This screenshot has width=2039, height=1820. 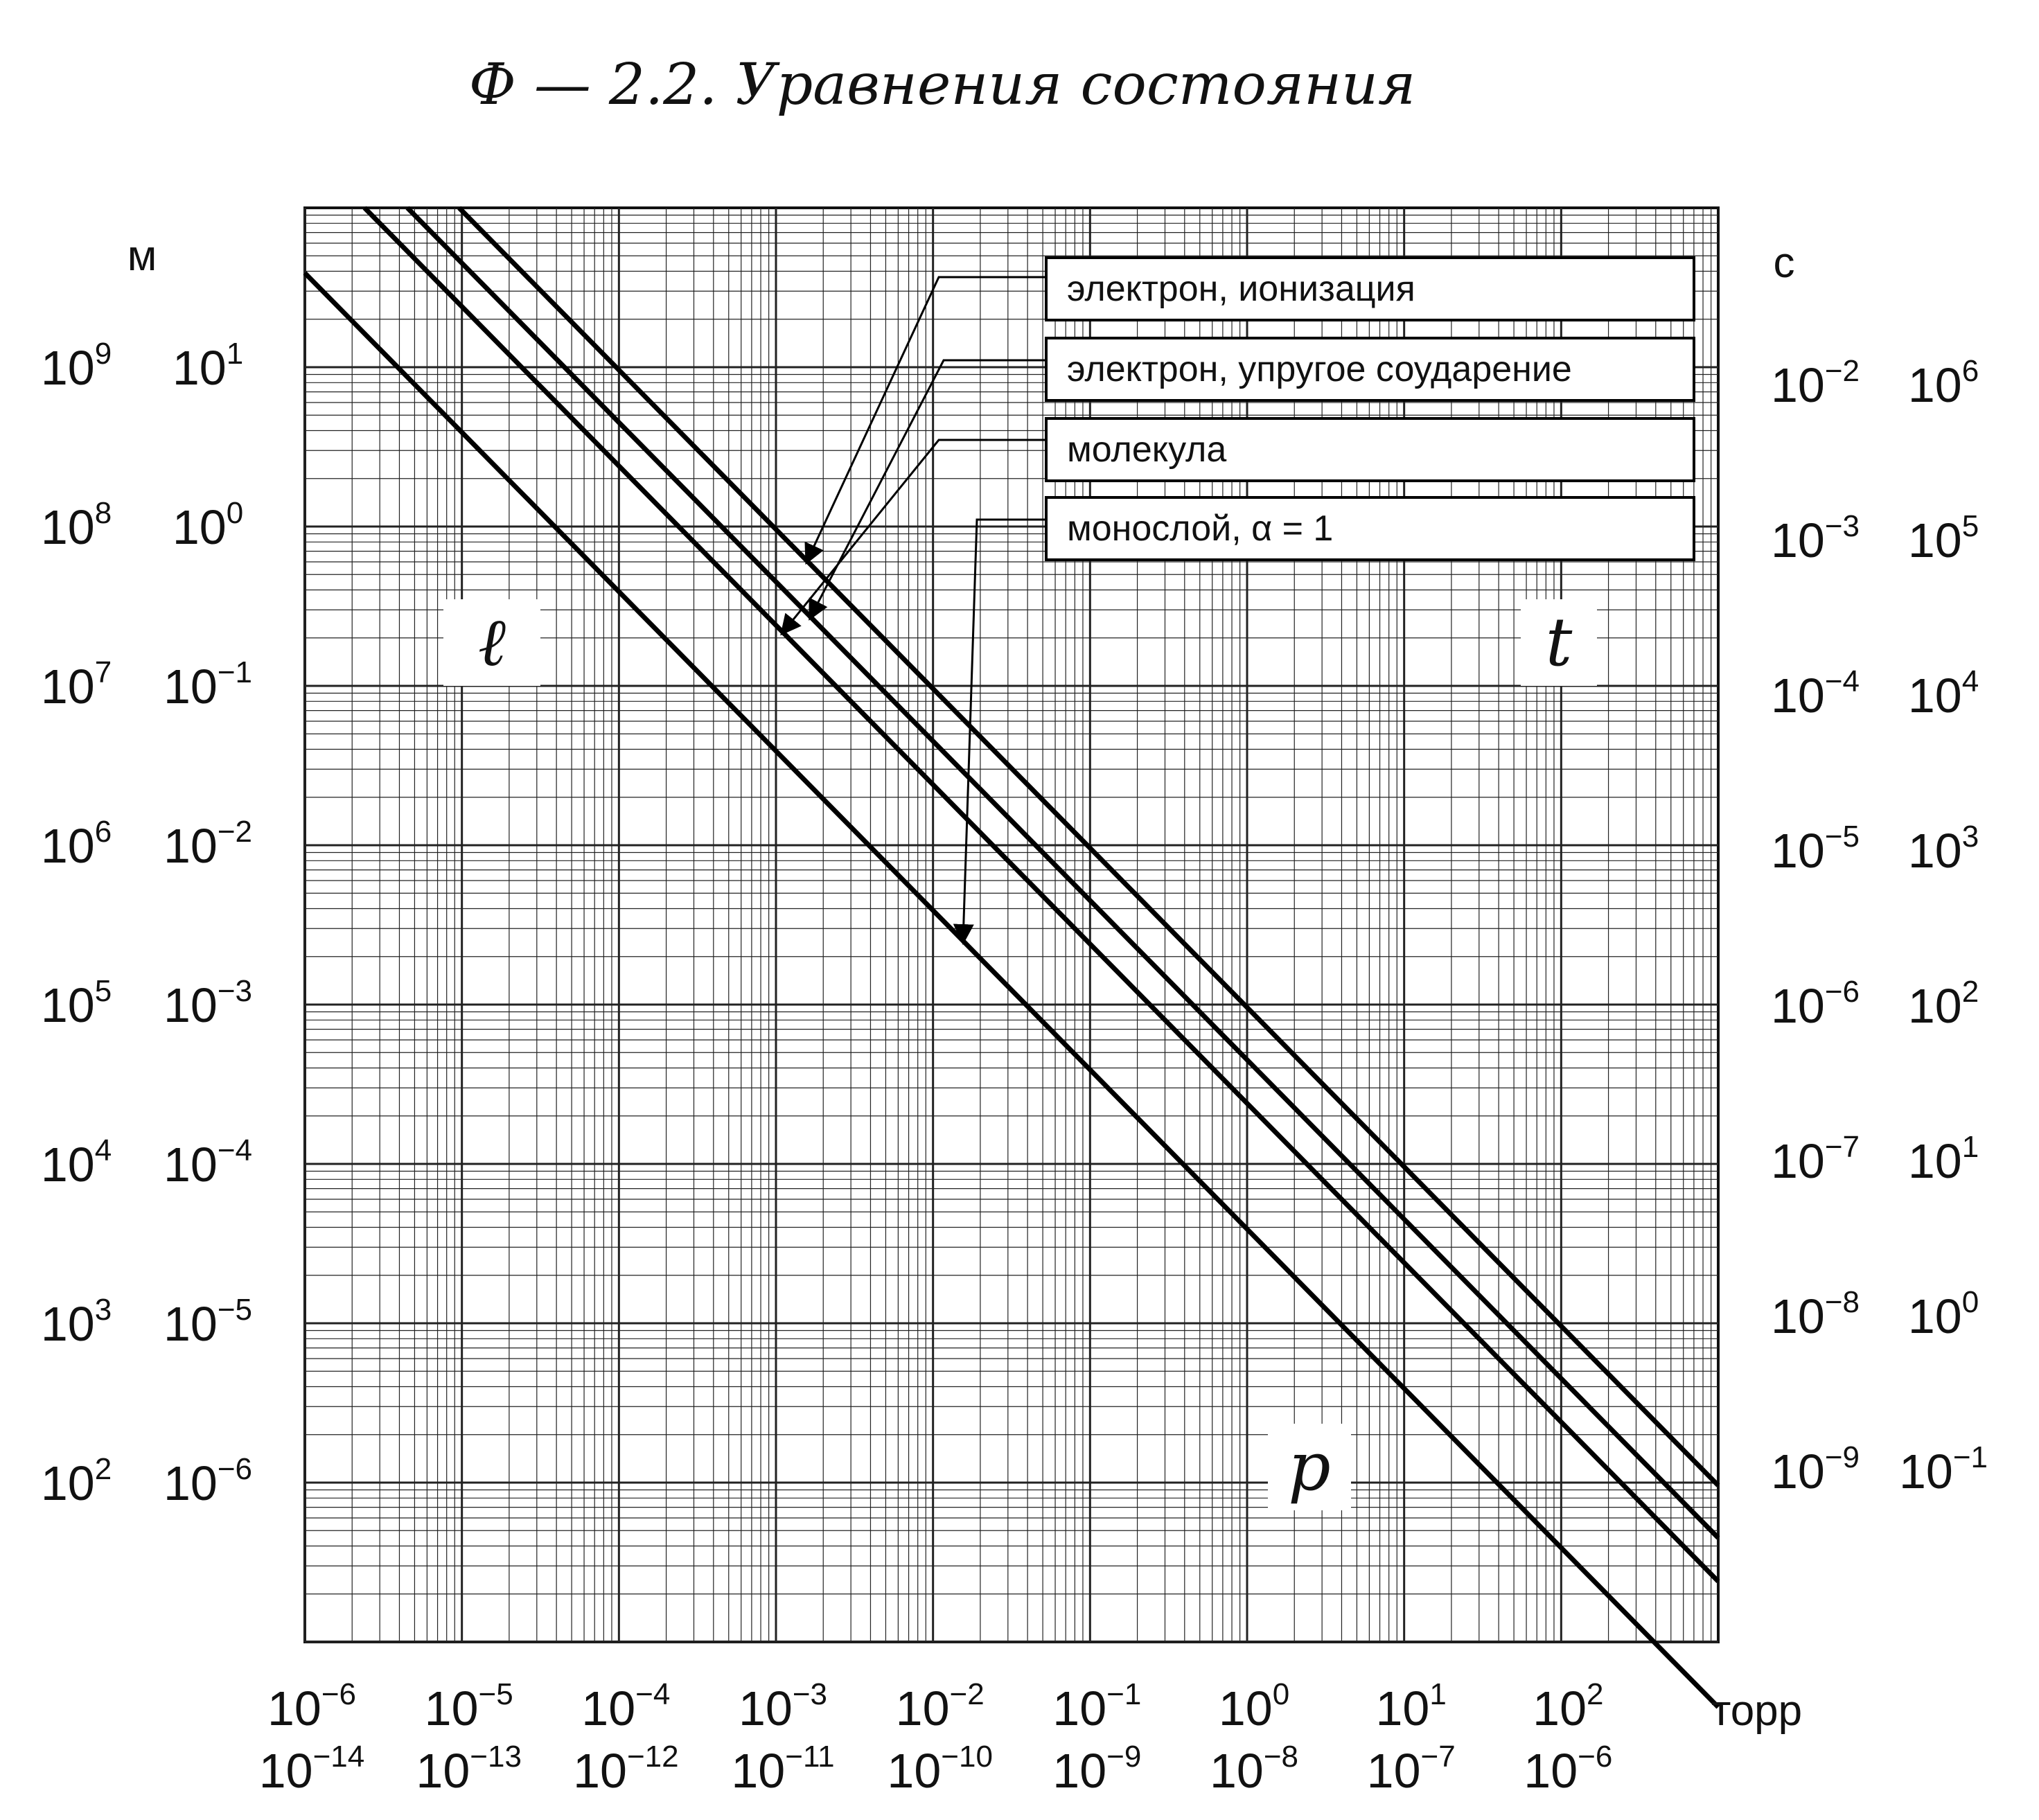 What do you see at coordinates (76, 1162) in the screenshot?
I see `y-left-tick-label: 10⁴` at bounding box center [76, 1162].